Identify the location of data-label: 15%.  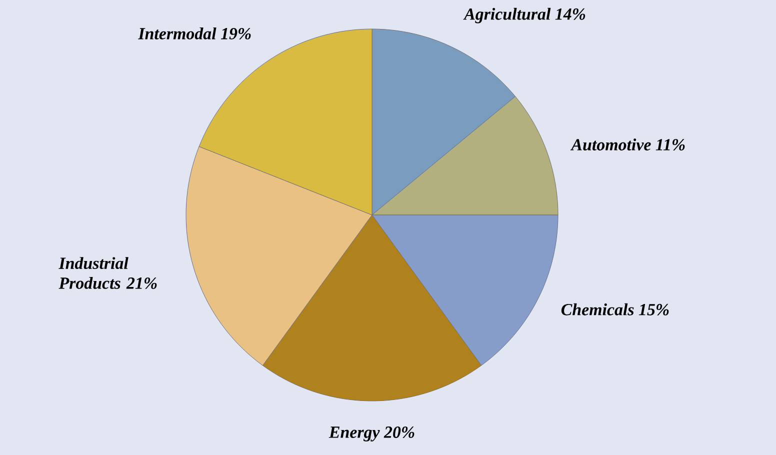
(653, 310).